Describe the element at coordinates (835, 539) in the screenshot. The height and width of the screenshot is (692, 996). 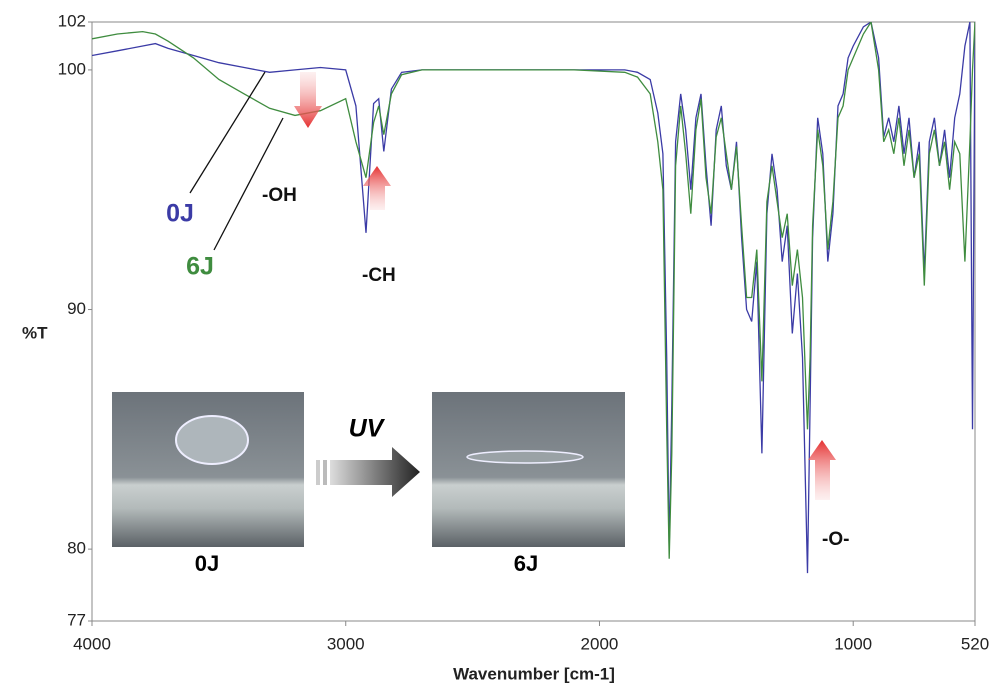
I see `annotation: -O-` at that location.